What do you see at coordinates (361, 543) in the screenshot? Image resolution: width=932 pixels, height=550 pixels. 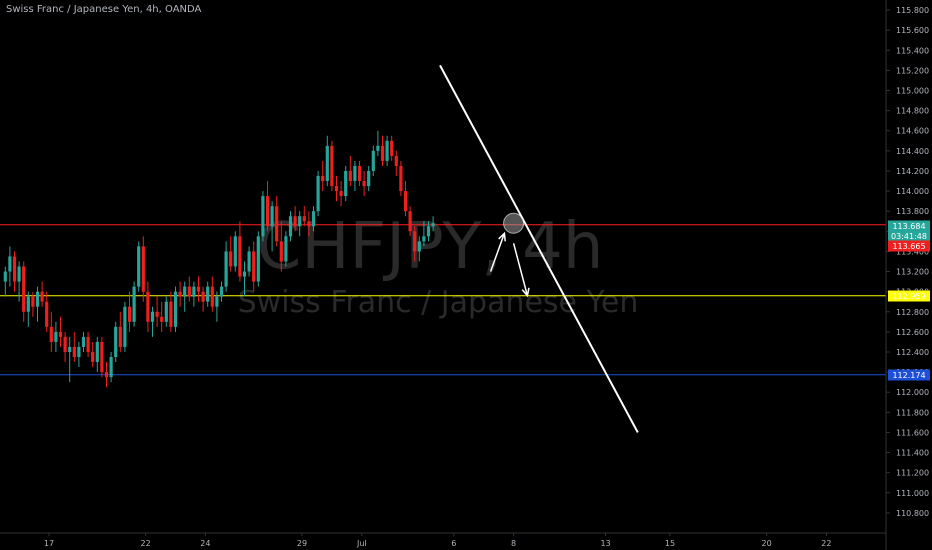 I see `time-tick-label: Jul` at bounding box center [361, 543].